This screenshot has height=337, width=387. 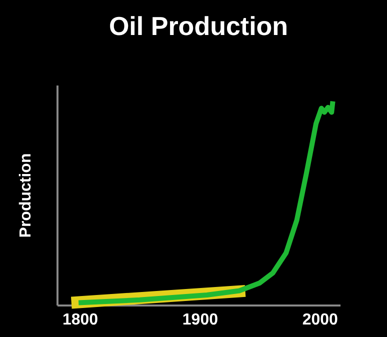 What do you see at coordinates (198, 26) in the screenshot?
I see `chart-title: Oil Production` at bounding box center [198, 26].